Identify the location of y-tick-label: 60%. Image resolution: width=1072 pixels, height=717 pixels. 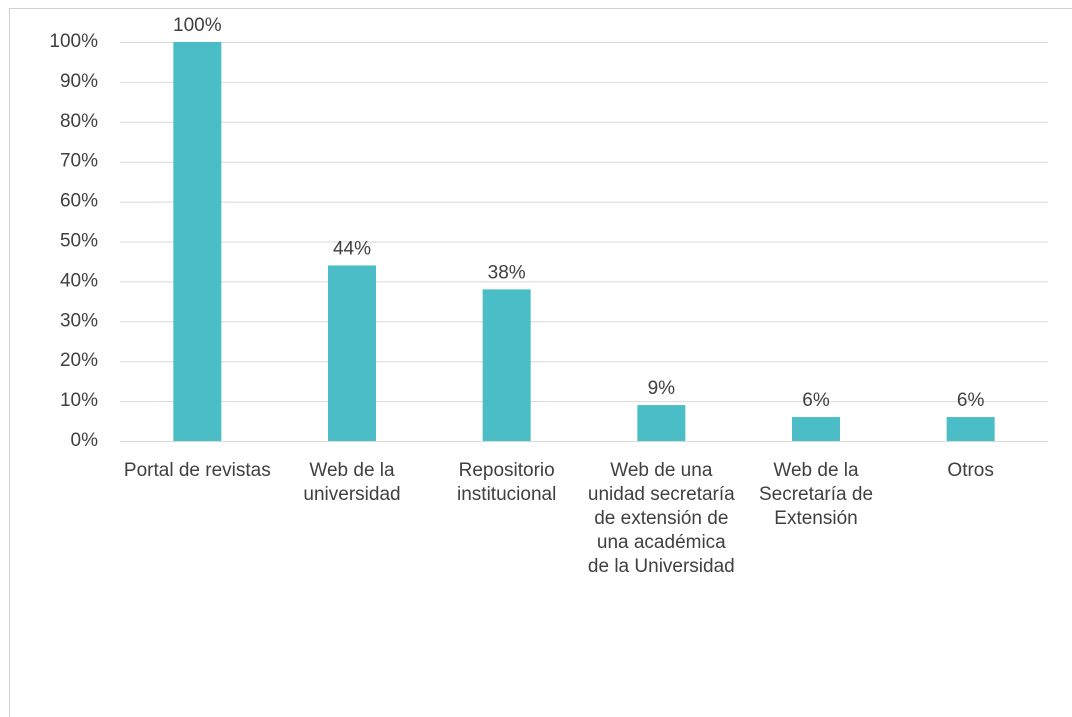
(79, 201).